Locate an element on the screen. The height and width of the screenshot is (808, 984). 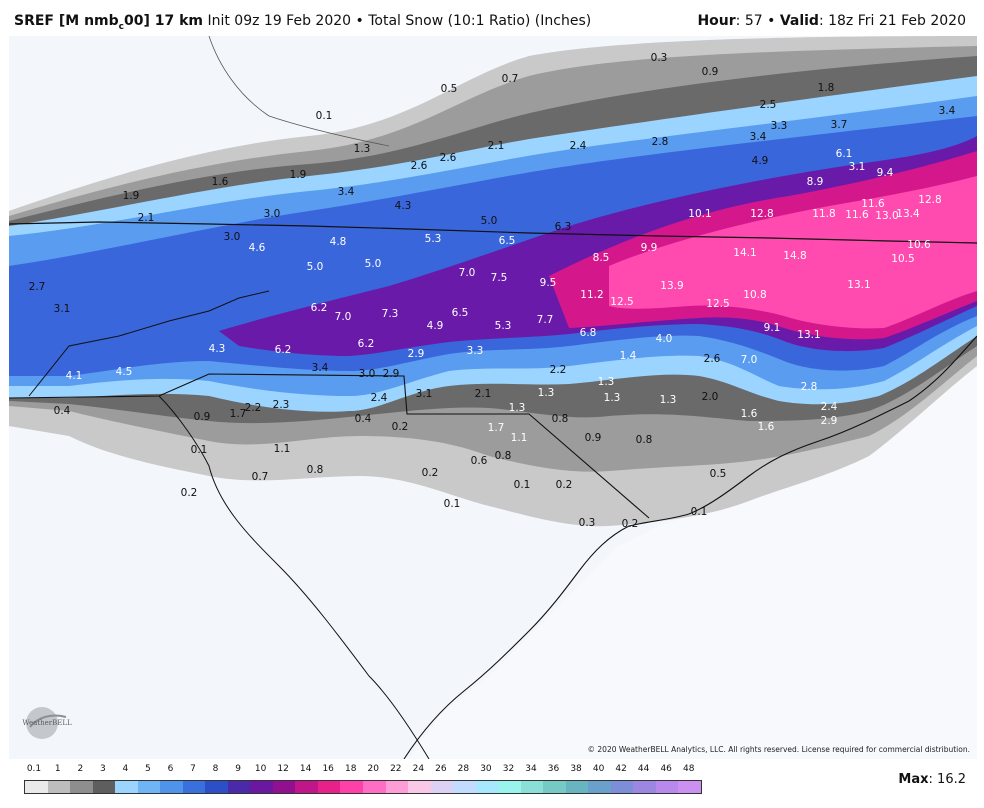
snowfall-value-label: 10.5 is located at coordinates (902, 259).